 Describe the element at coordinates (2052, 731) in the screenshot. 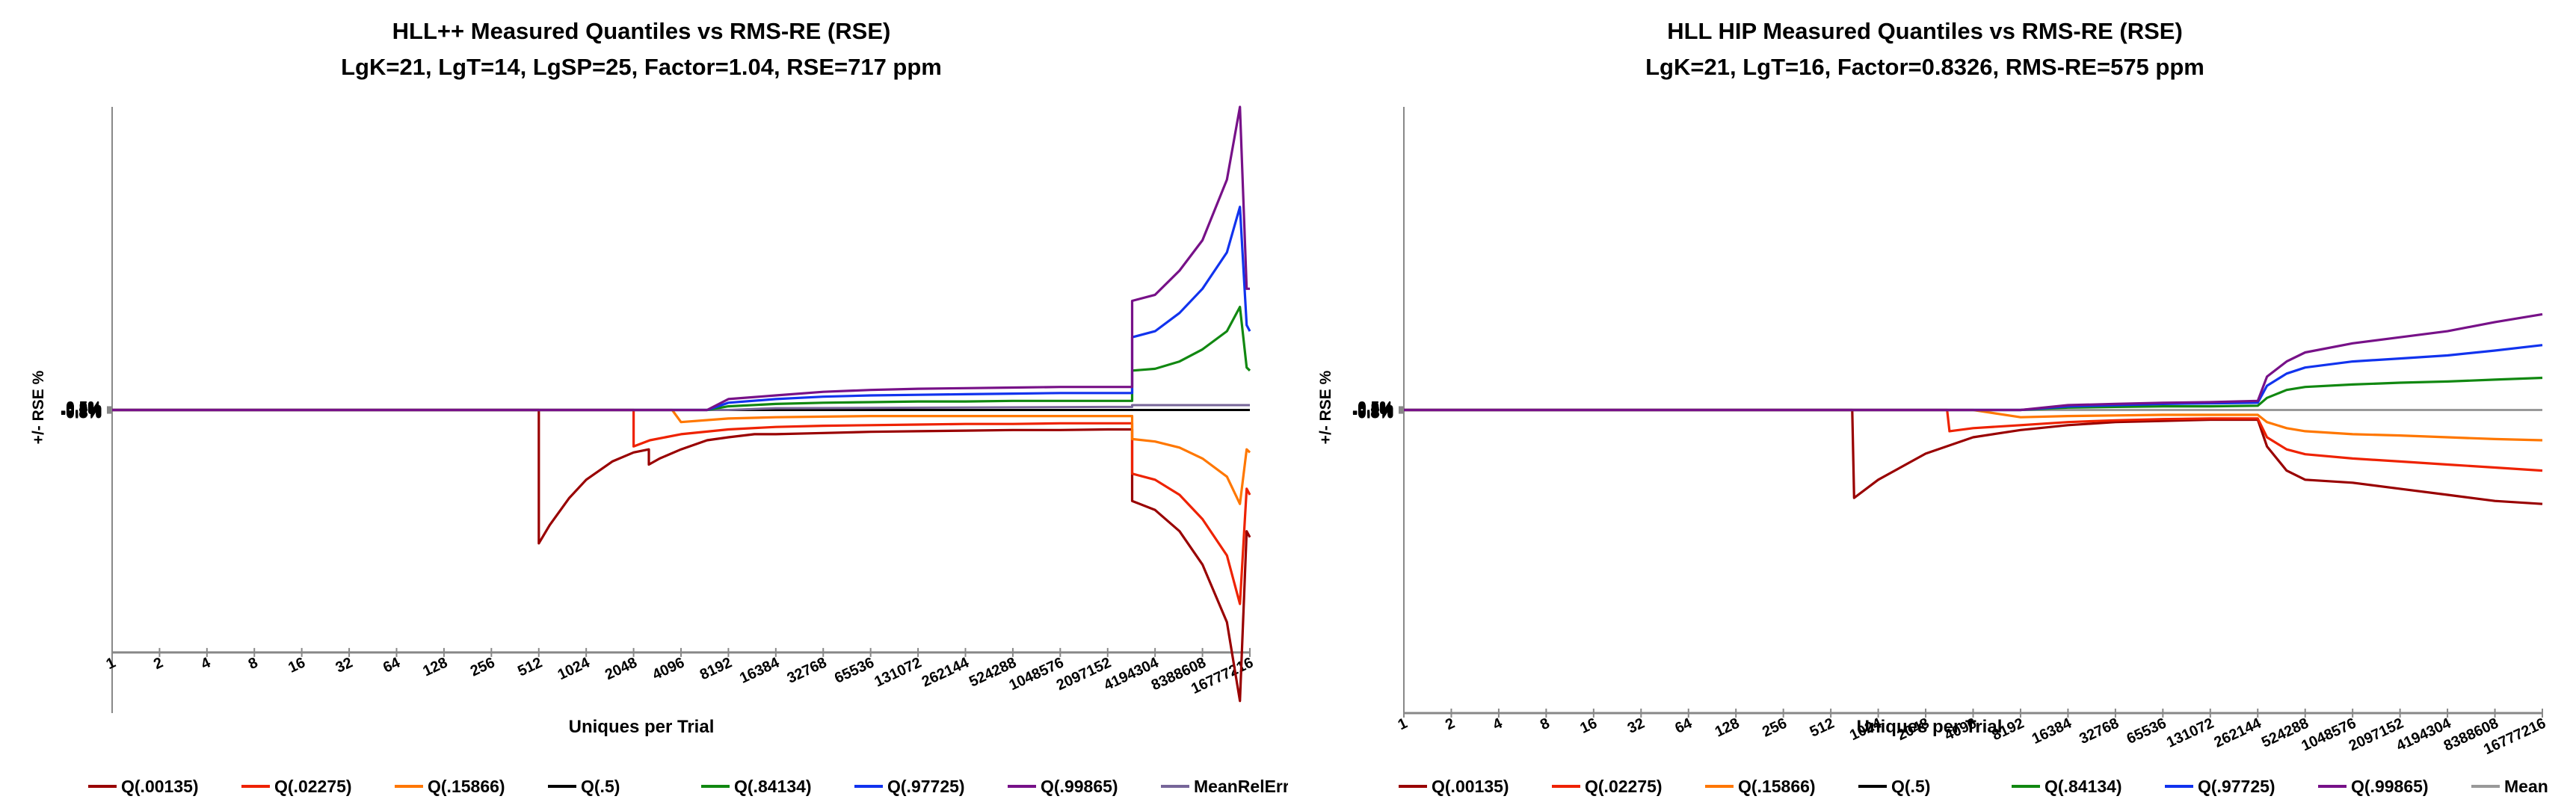

I see `x-tick-label: 16384` at that location.